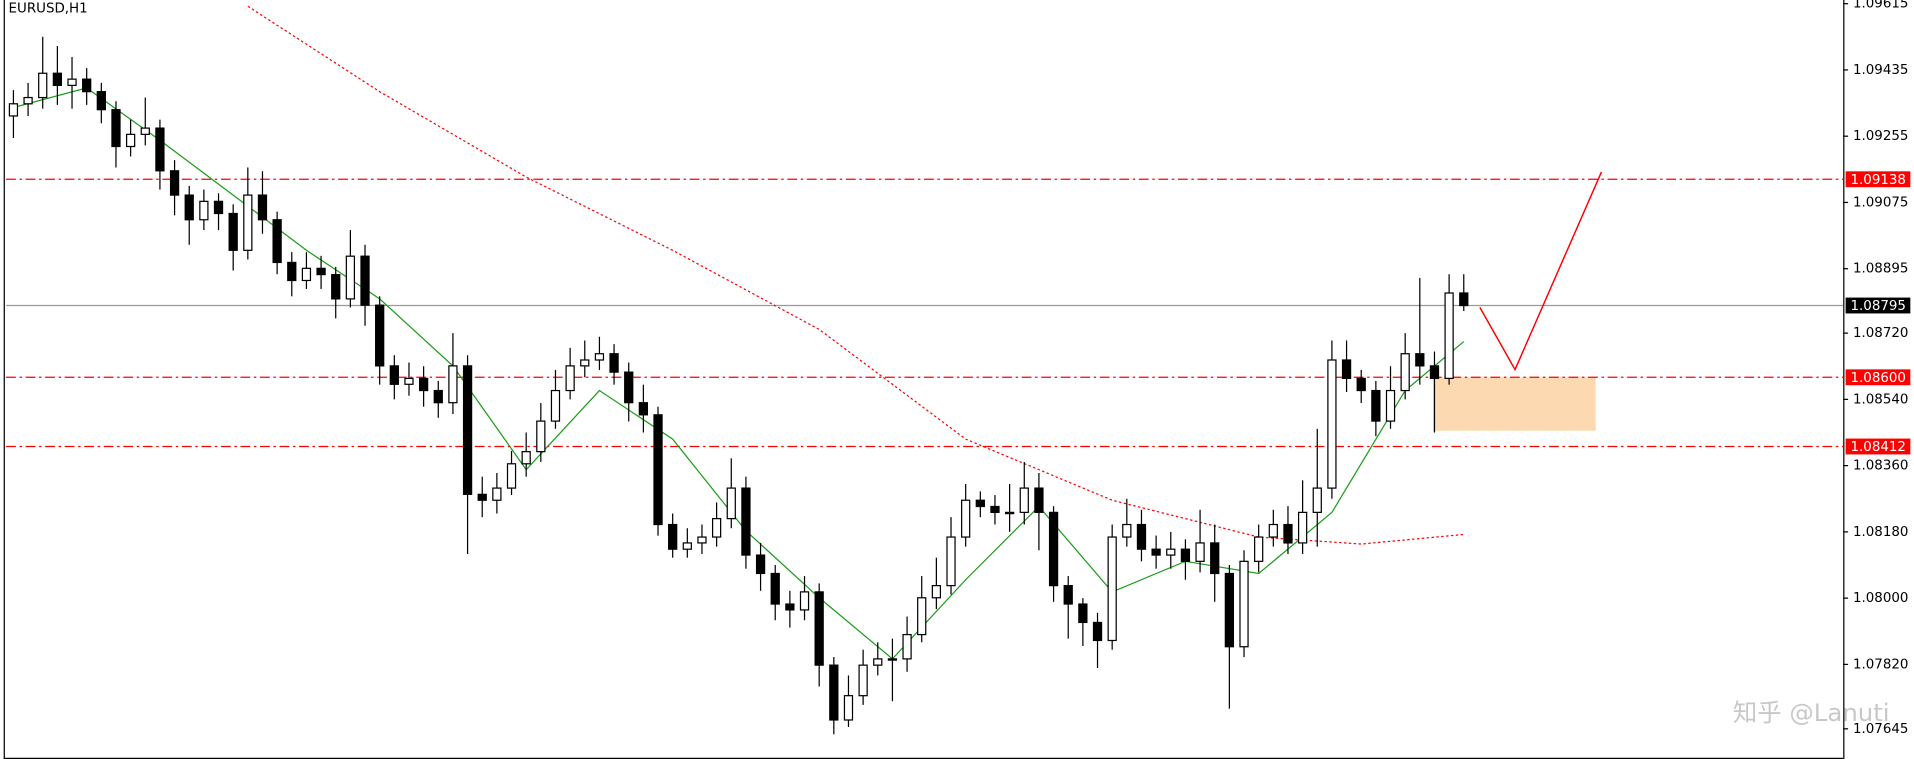 This screenshot has height=759, width=1914. What do you see at coordinates (1880, 202) in the screenshot?
I see `y-tick-label: 1.09075` at bounding box center [1880, 202].